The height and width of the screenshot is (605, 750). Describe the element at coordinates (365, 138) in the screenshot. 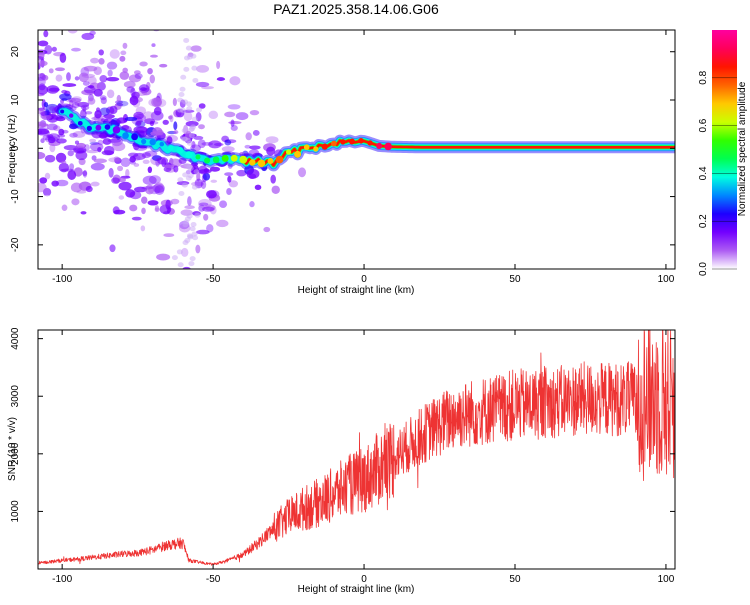

I see `spectrogram-ridge` at that location.